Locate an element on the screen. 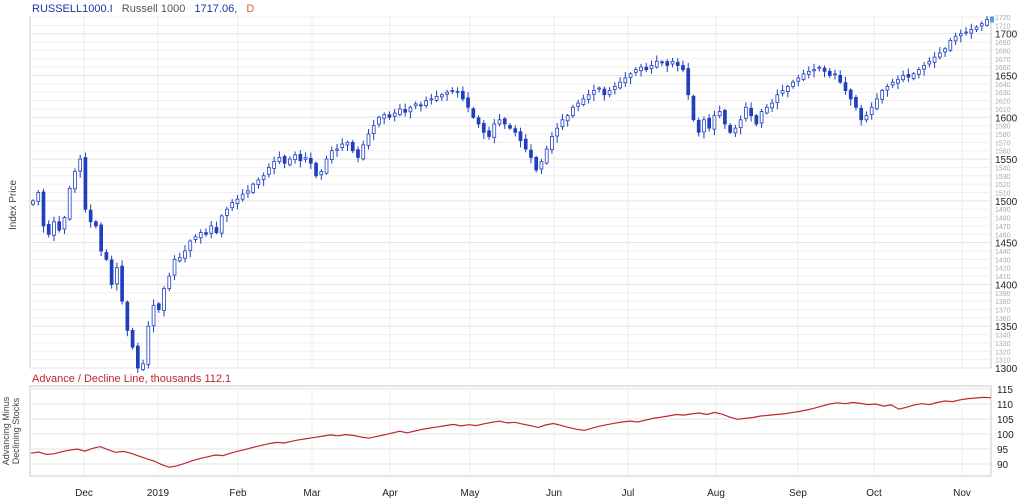 This screenshot has height=504, width=1020. header-comma: , is located at coordinates (235, 9).